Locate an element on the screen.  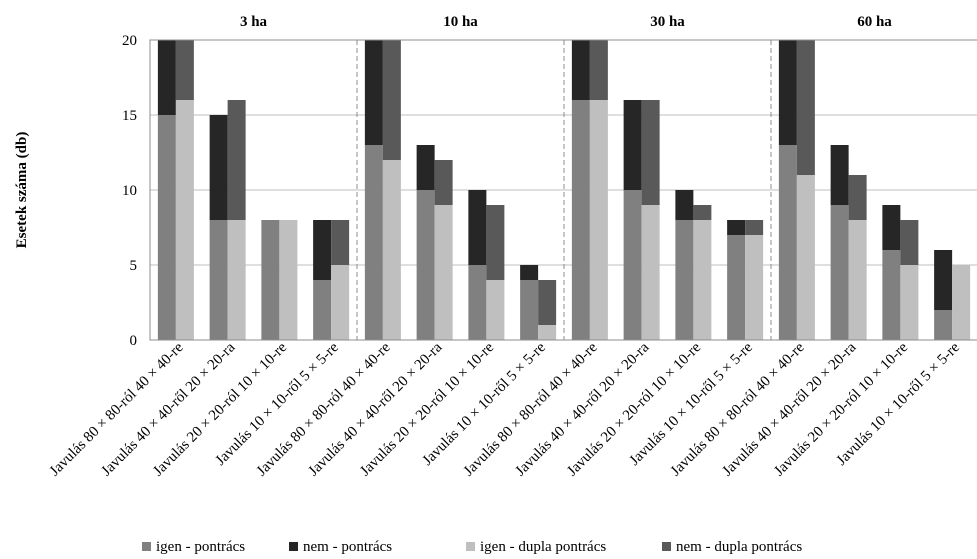
y-axis-ticks: 0 5 10 15 20 is located at coordinates (129, 191).